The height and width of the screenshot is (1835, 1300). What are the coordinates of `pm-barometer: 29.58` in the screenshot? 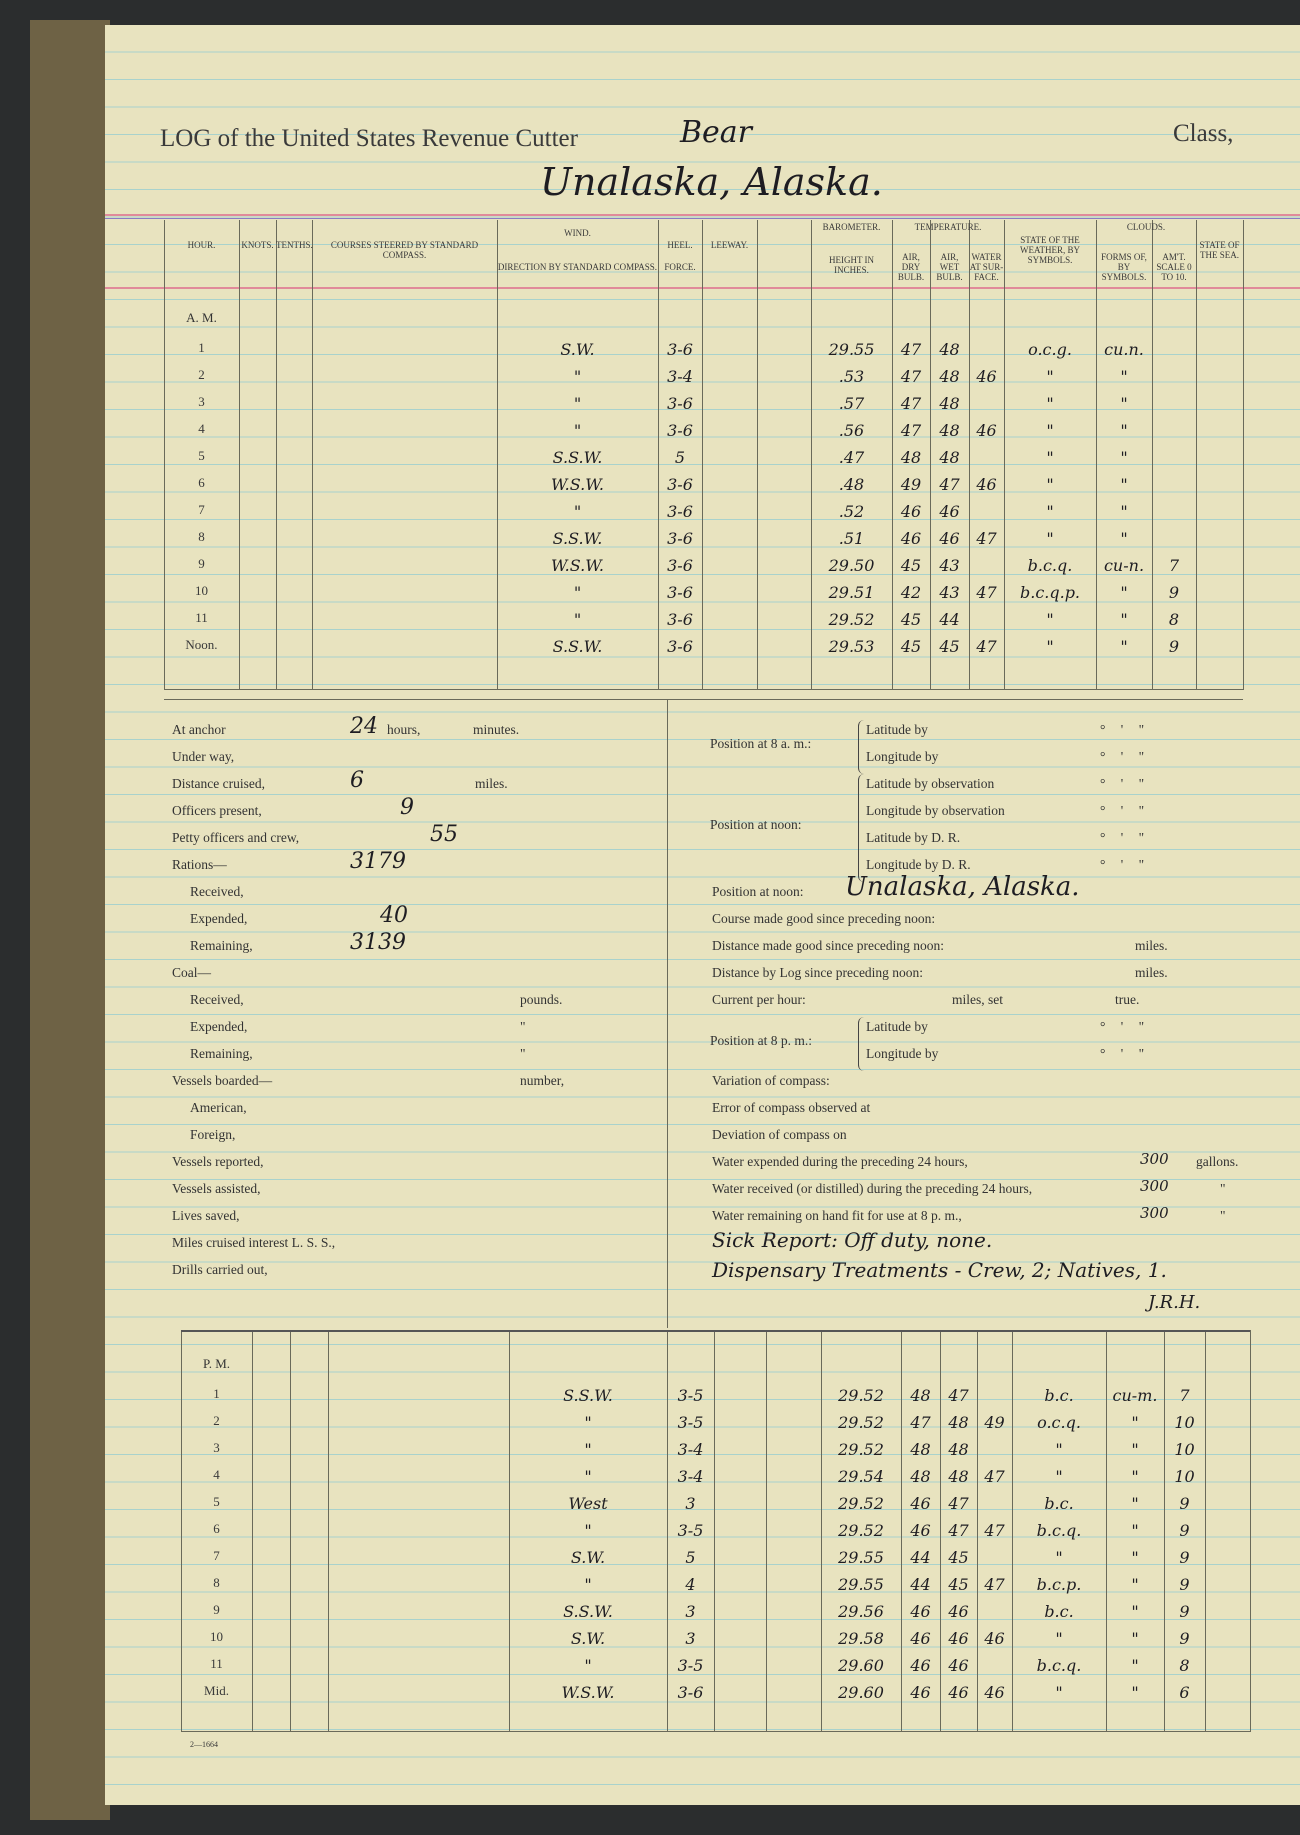 It's located at (861, 1638).